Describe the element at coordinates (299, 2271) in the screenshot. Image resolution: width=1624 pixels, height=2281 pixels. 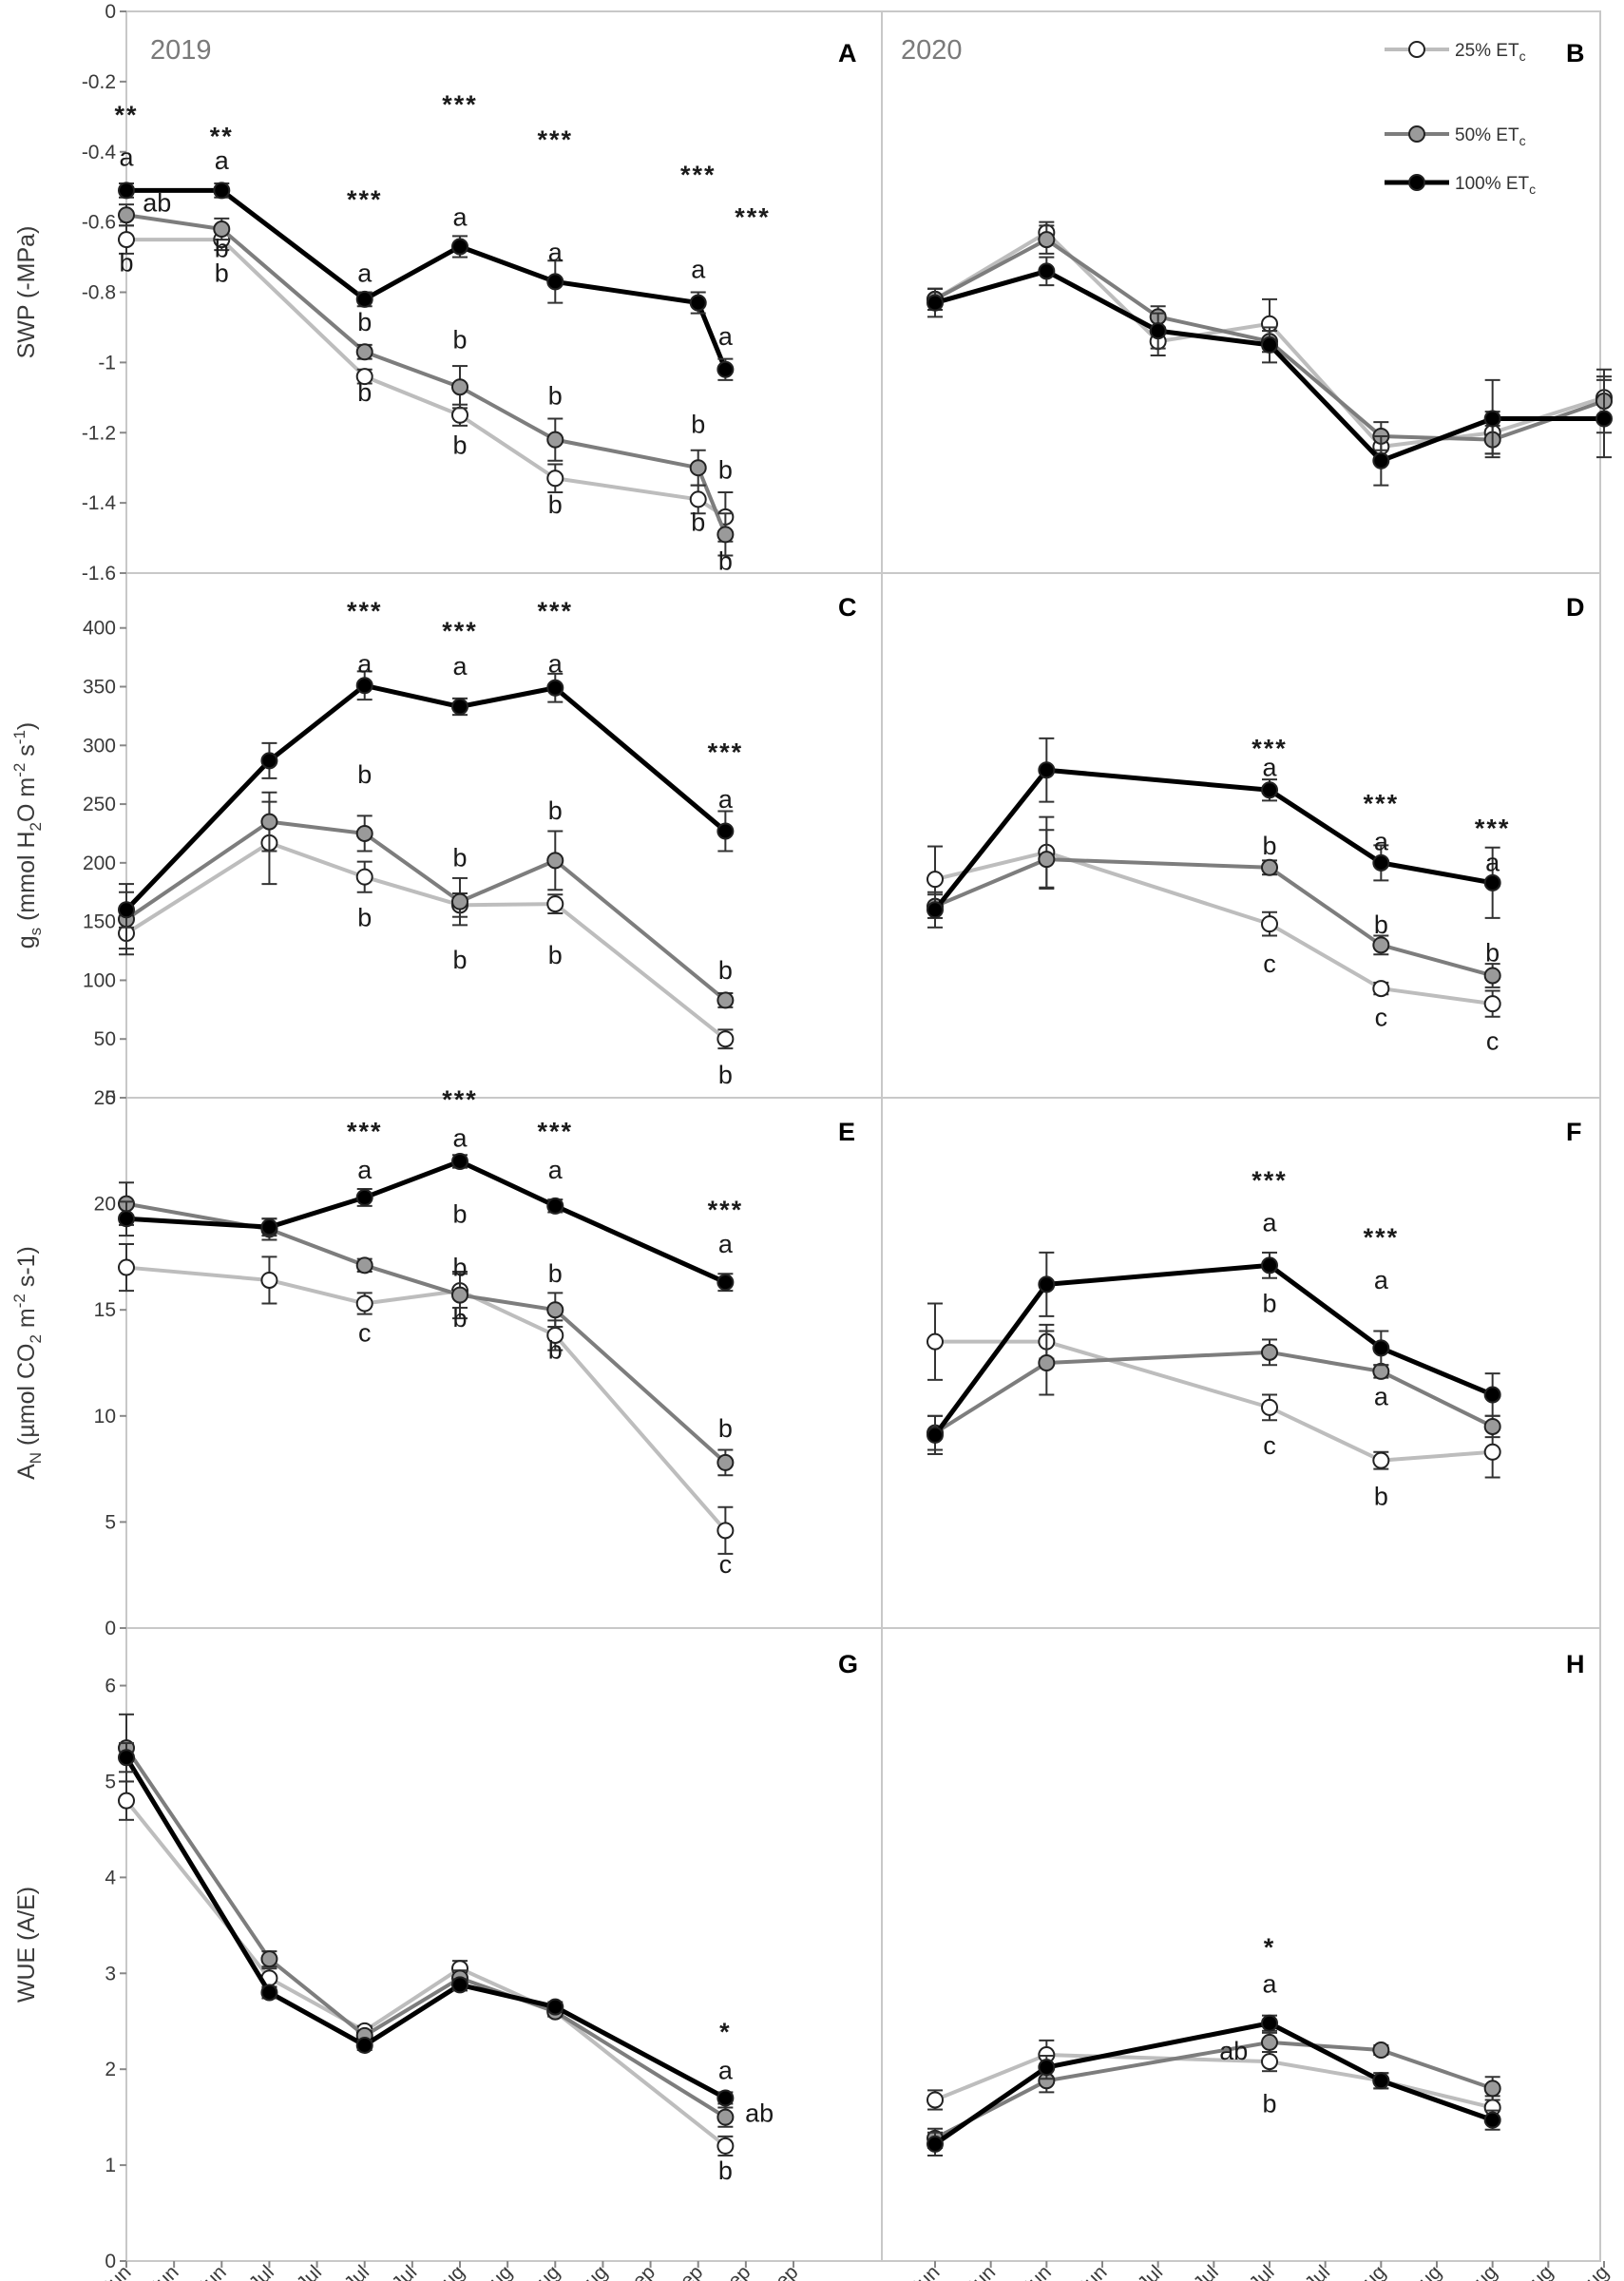
I see `x-tick-label: 14-Jul` at that location.